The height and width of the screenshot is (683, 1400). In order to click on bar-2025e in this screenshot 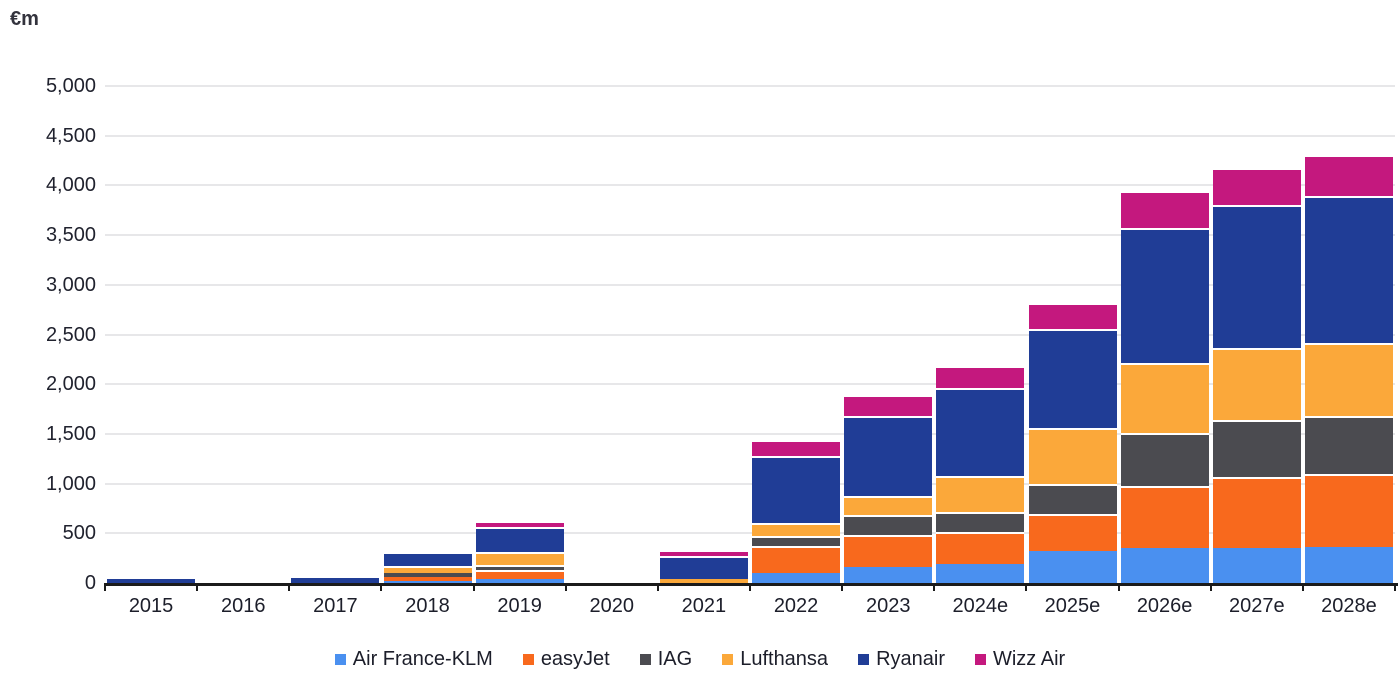, I will do `click(1072, 442)`.